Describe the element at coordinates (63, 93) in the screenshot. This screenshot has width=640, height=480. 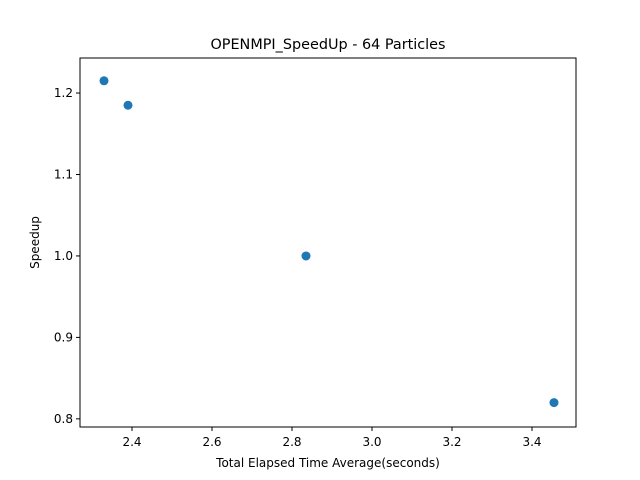
I see `y-tick-label: 1.2` at that location.